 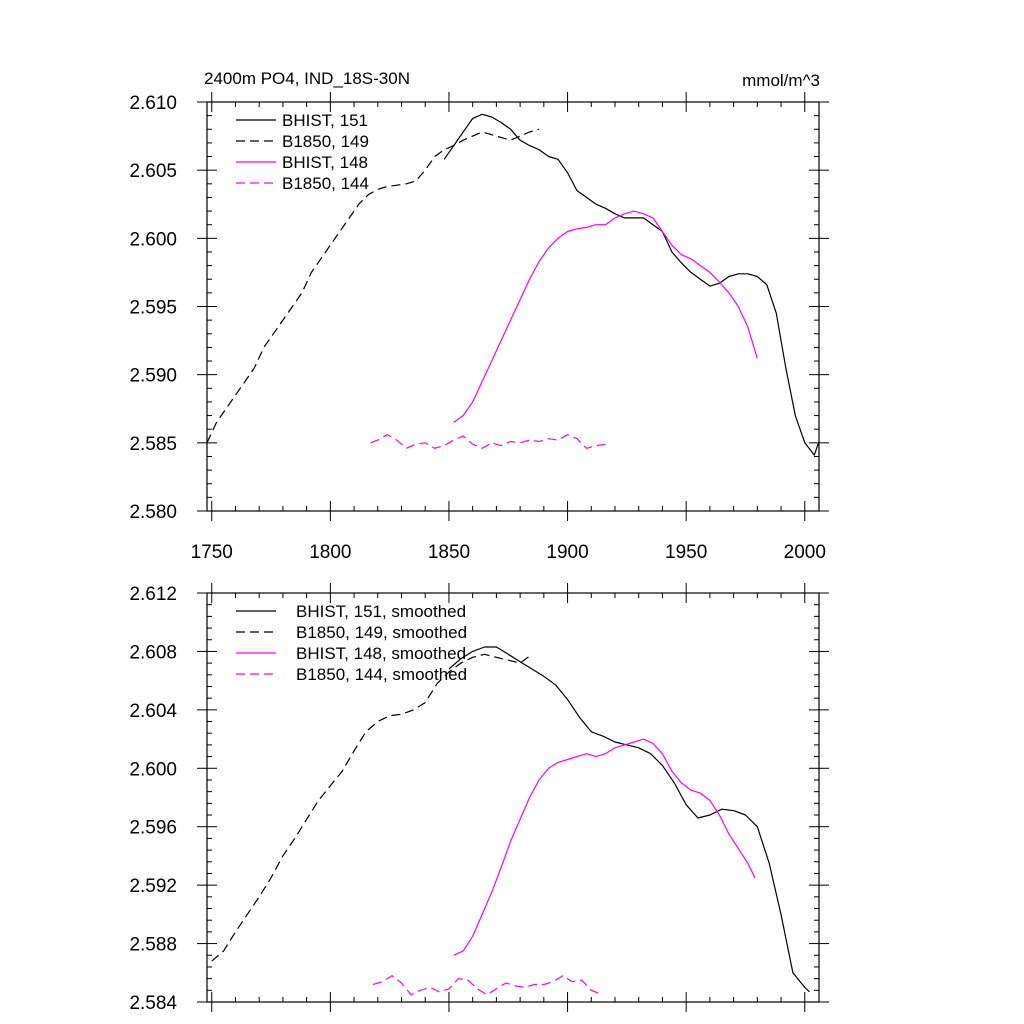 I want to click on y-tick-label: 2.608, so click(x=153, y=652).